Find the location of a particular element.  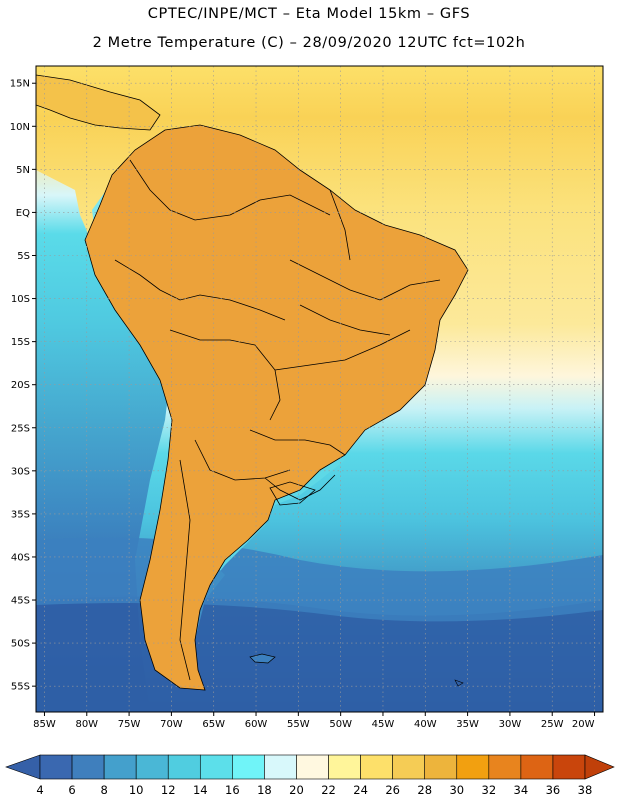

lon-tick-label: 25W is located at coordinates (552, 724).